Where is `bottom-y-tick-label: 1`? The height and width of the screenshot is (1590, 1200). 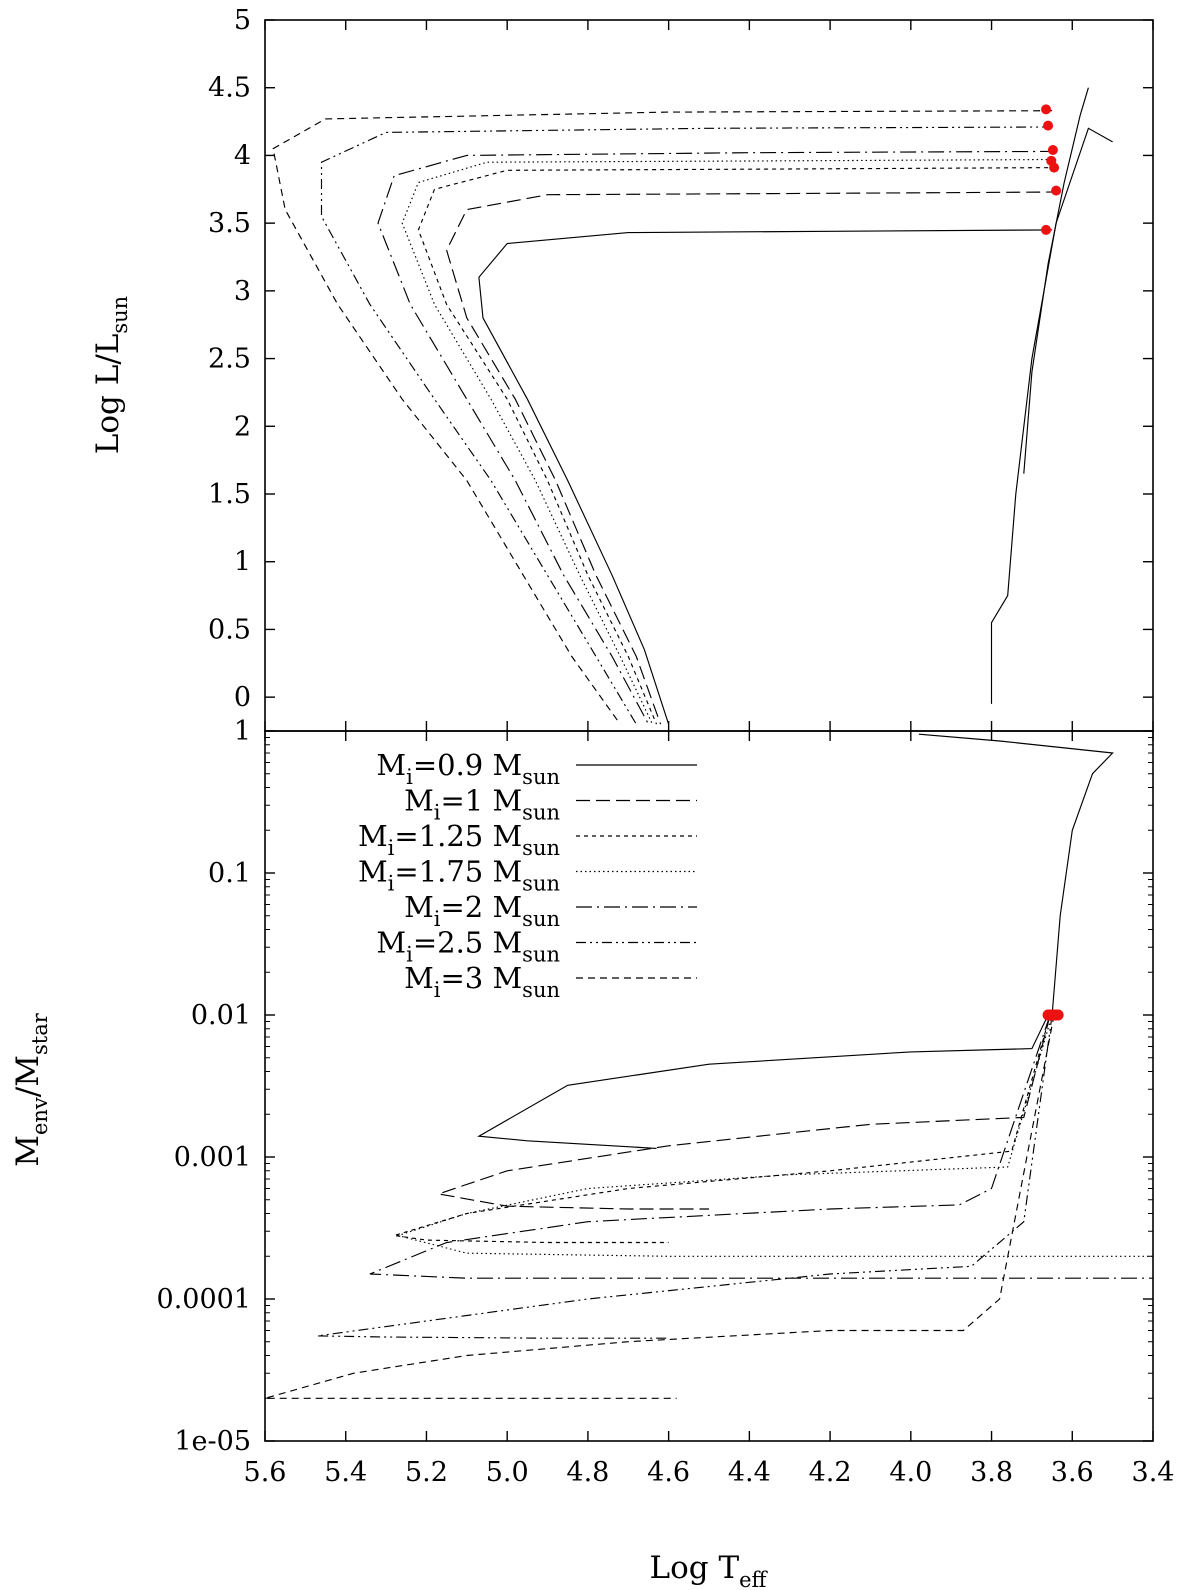 bottom-y-tick-label: 1 is located at coordinates (242, 731).